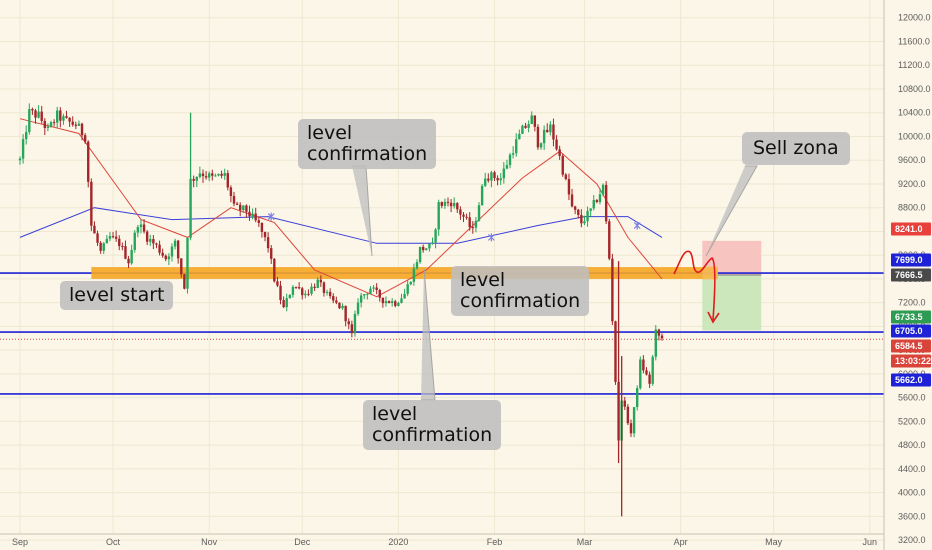  I want to click on price-tag-label: 6584.5, so click(909, 346).